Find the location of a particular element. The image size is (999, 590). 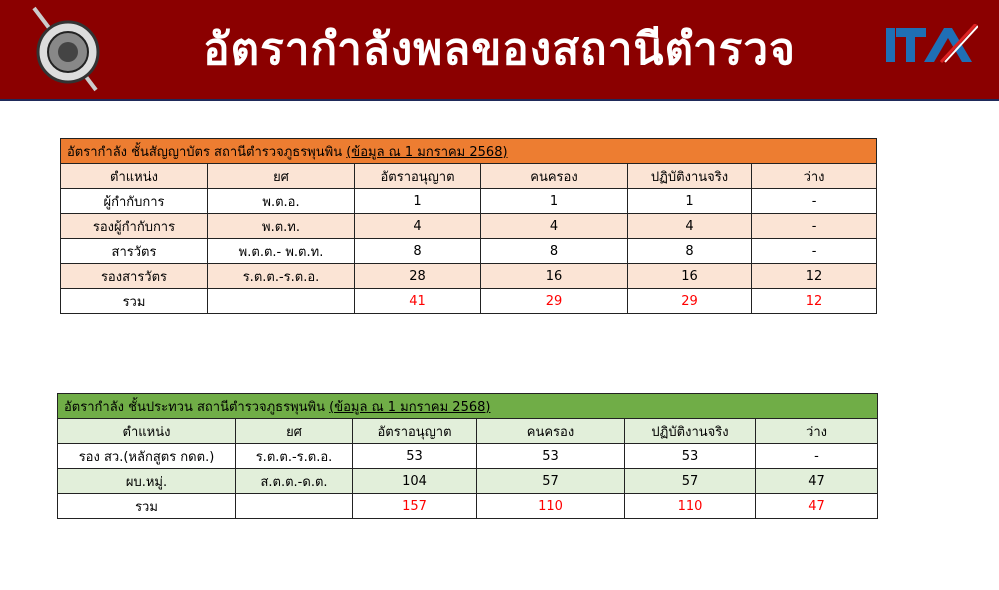

table-cell: รอง สว.(หลักสูตร กดต.) is located at coordinates (146, 456).